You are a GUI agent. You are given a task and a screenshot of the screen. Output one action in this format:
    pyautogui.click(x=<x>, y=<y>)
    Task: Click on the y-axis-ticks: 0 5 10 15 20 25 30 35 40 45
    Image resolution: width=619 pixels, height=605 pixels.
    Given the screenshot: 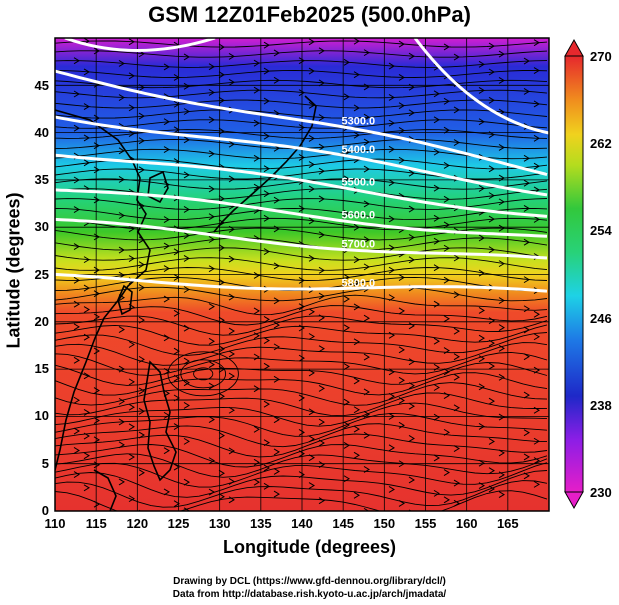 What is the action you would take?
    pyautogui.click(x=42, y=298)
    